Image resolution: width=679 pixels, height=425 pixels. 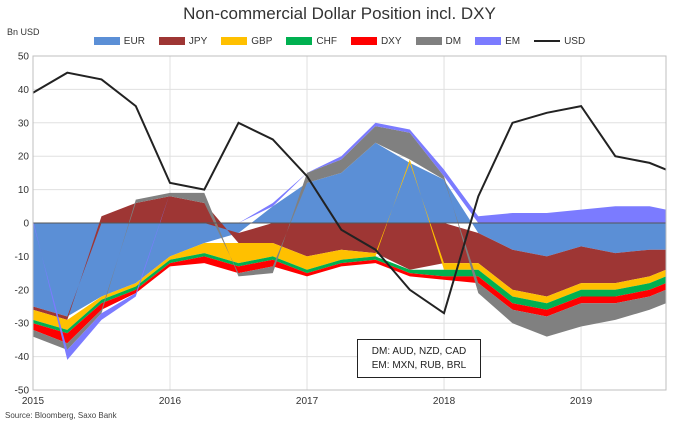 What do you see at coordinates (339, 13) in the screenshot?
I see `chart-title: Non-commercial Dollar Position incl. DXY` at bounding box center [339, 13].